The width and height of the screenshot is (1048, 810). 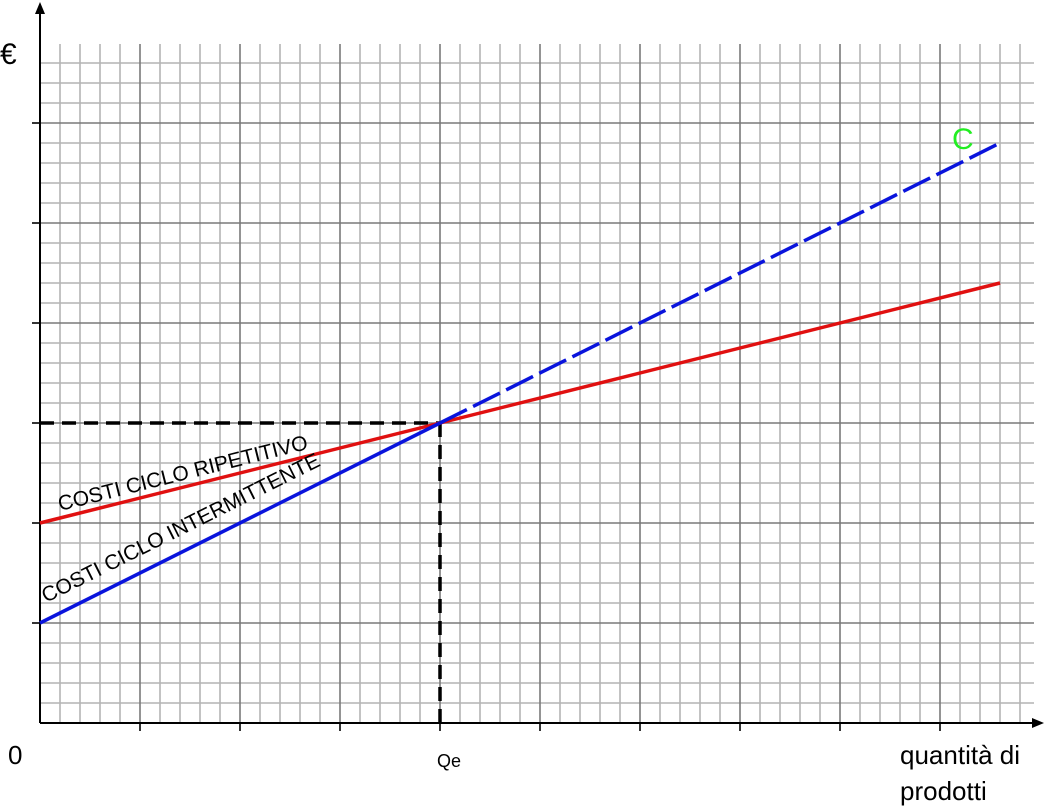 I want to click on x-tick-labels: Qe, so click(x=449, y=761).